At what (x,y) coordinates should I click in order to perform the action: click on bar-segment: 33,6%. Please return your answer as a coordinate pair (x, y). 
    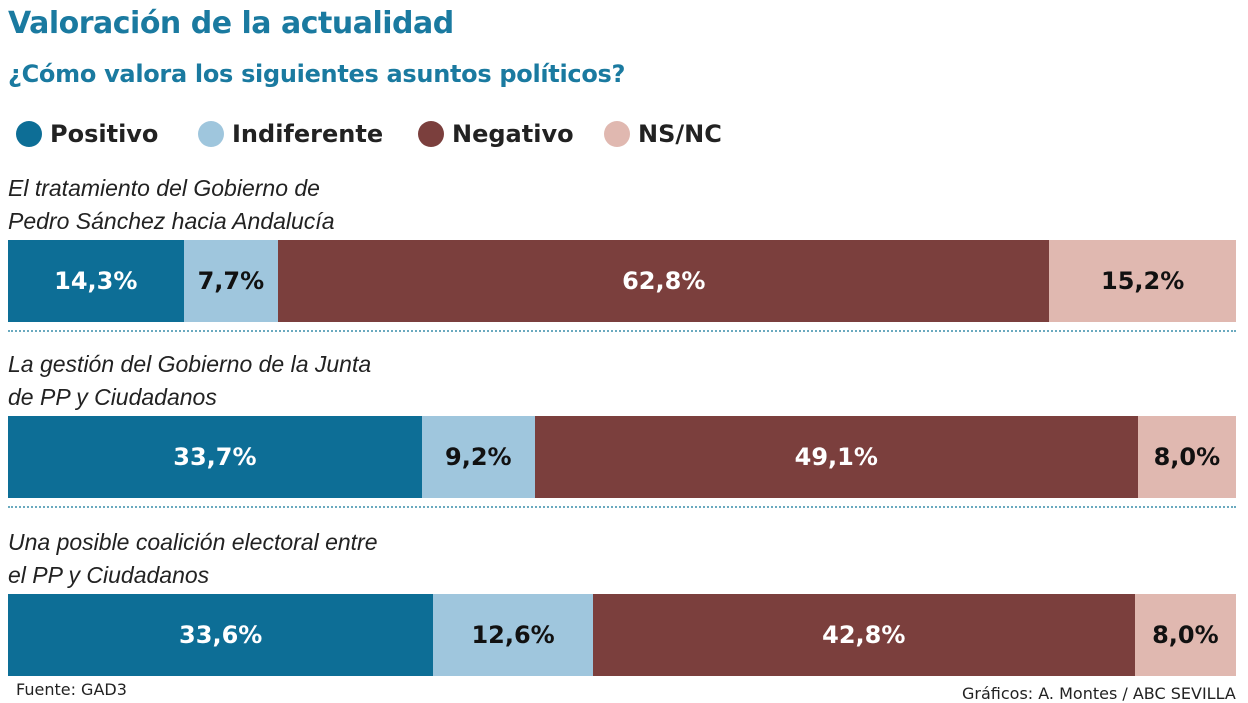
    Looking at the image, I should click on (221, 635).